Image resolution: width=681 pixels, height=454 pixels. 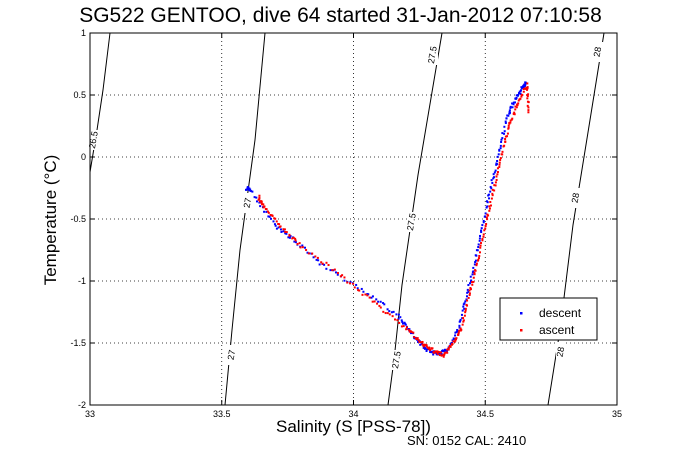 I want to click on x-tick-label: 34.5, so click(x=485, y=414).